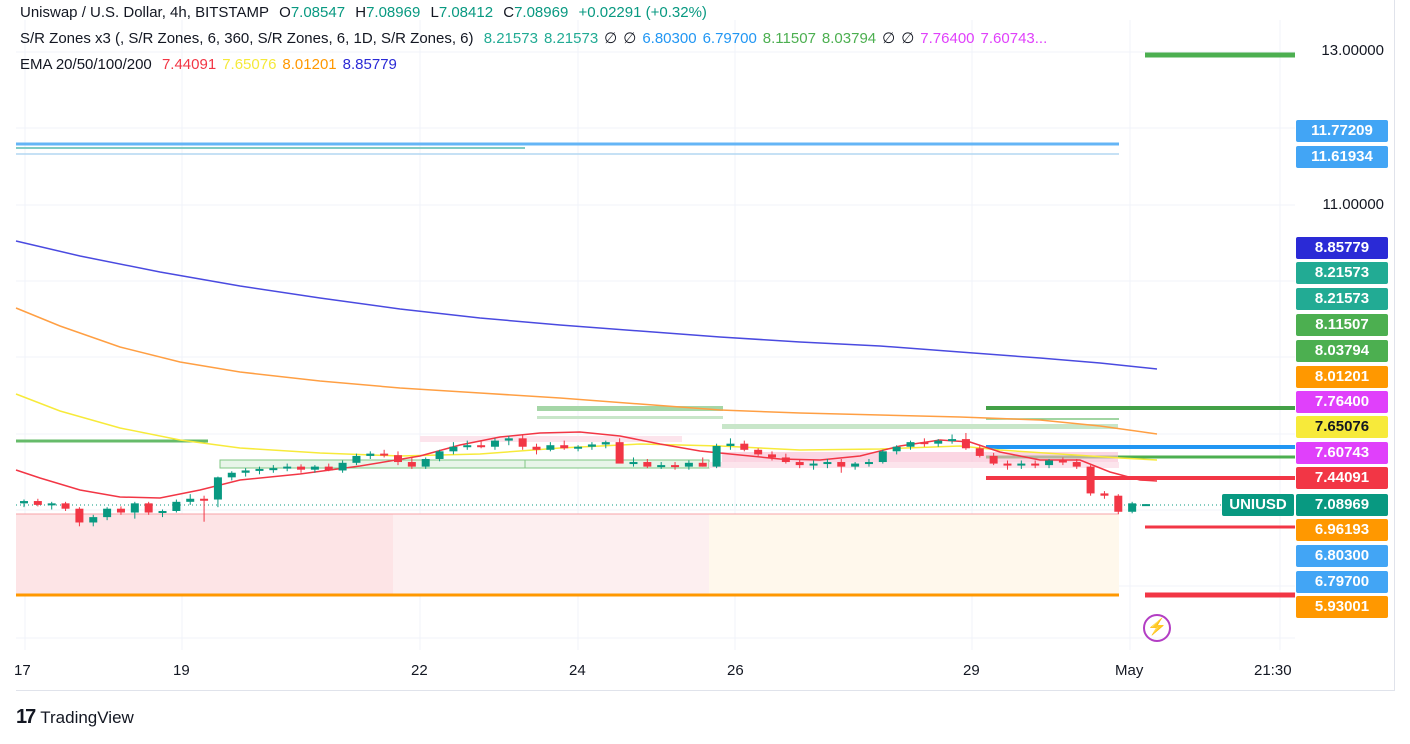 This screenshot has width=1410, height=744. I want to click on low-label: L, so click(434, 12).